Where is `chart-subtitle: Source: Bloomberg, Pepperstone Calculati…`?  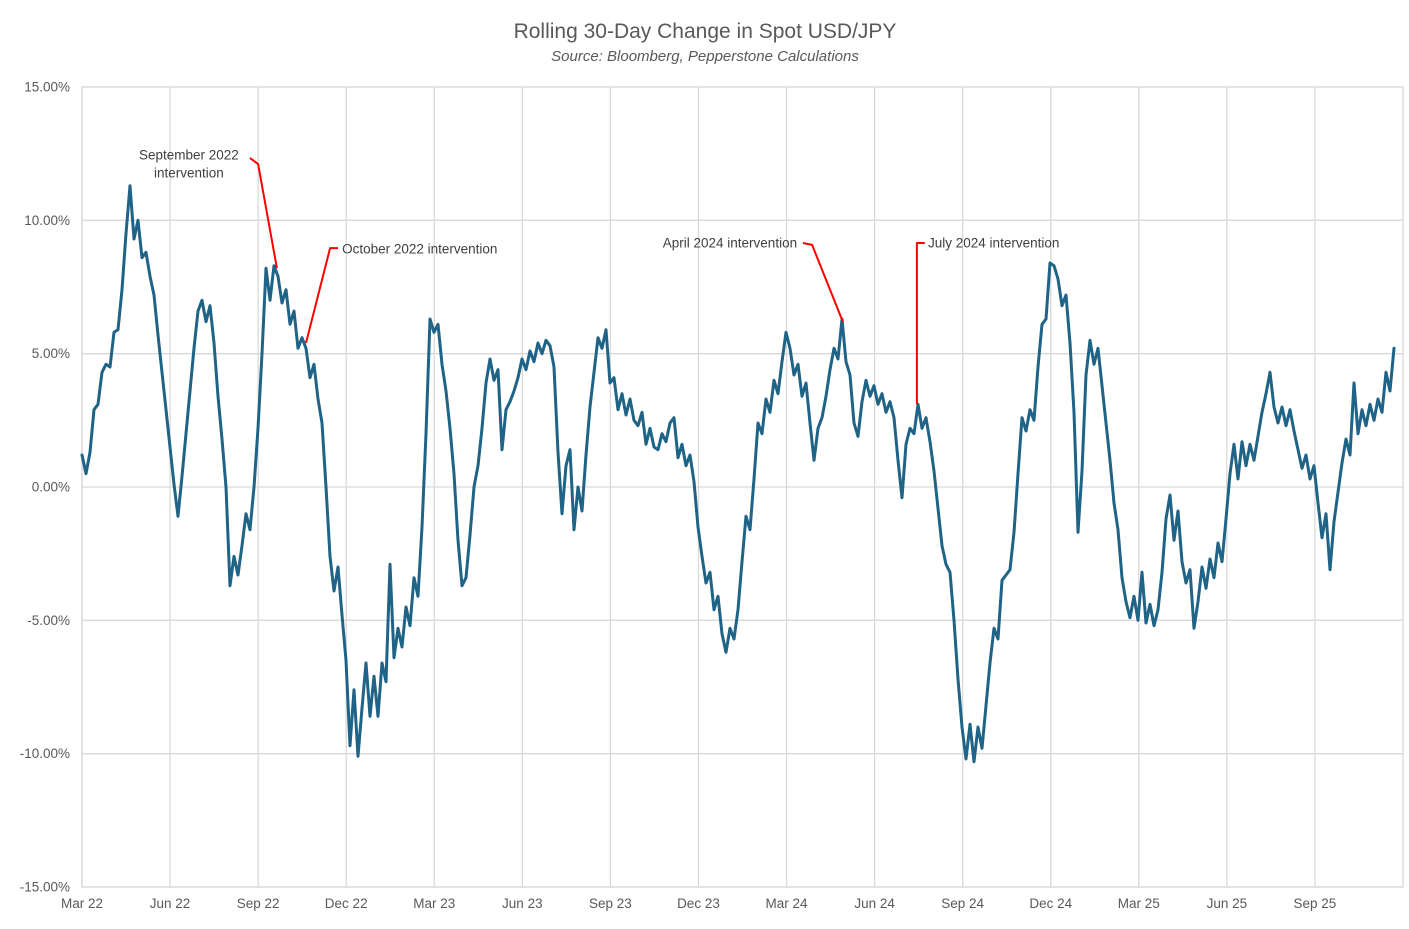 chart-subtitle: Source: Bloomberg, Pepperstone Calculati… is located at coordinates (705, 56).